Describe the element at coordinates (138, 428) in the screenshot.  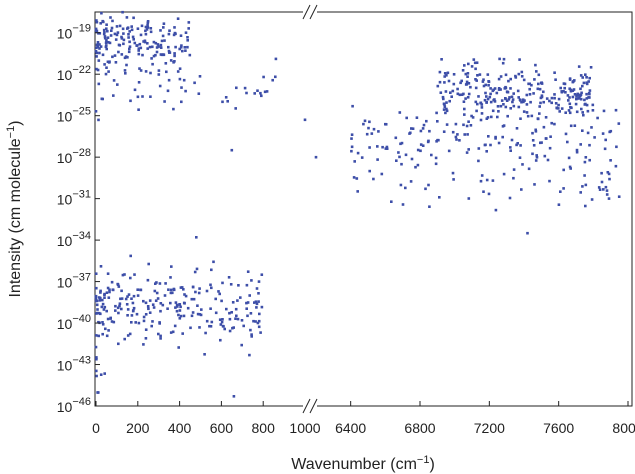
I see `x-tick-label: 200` at that location.